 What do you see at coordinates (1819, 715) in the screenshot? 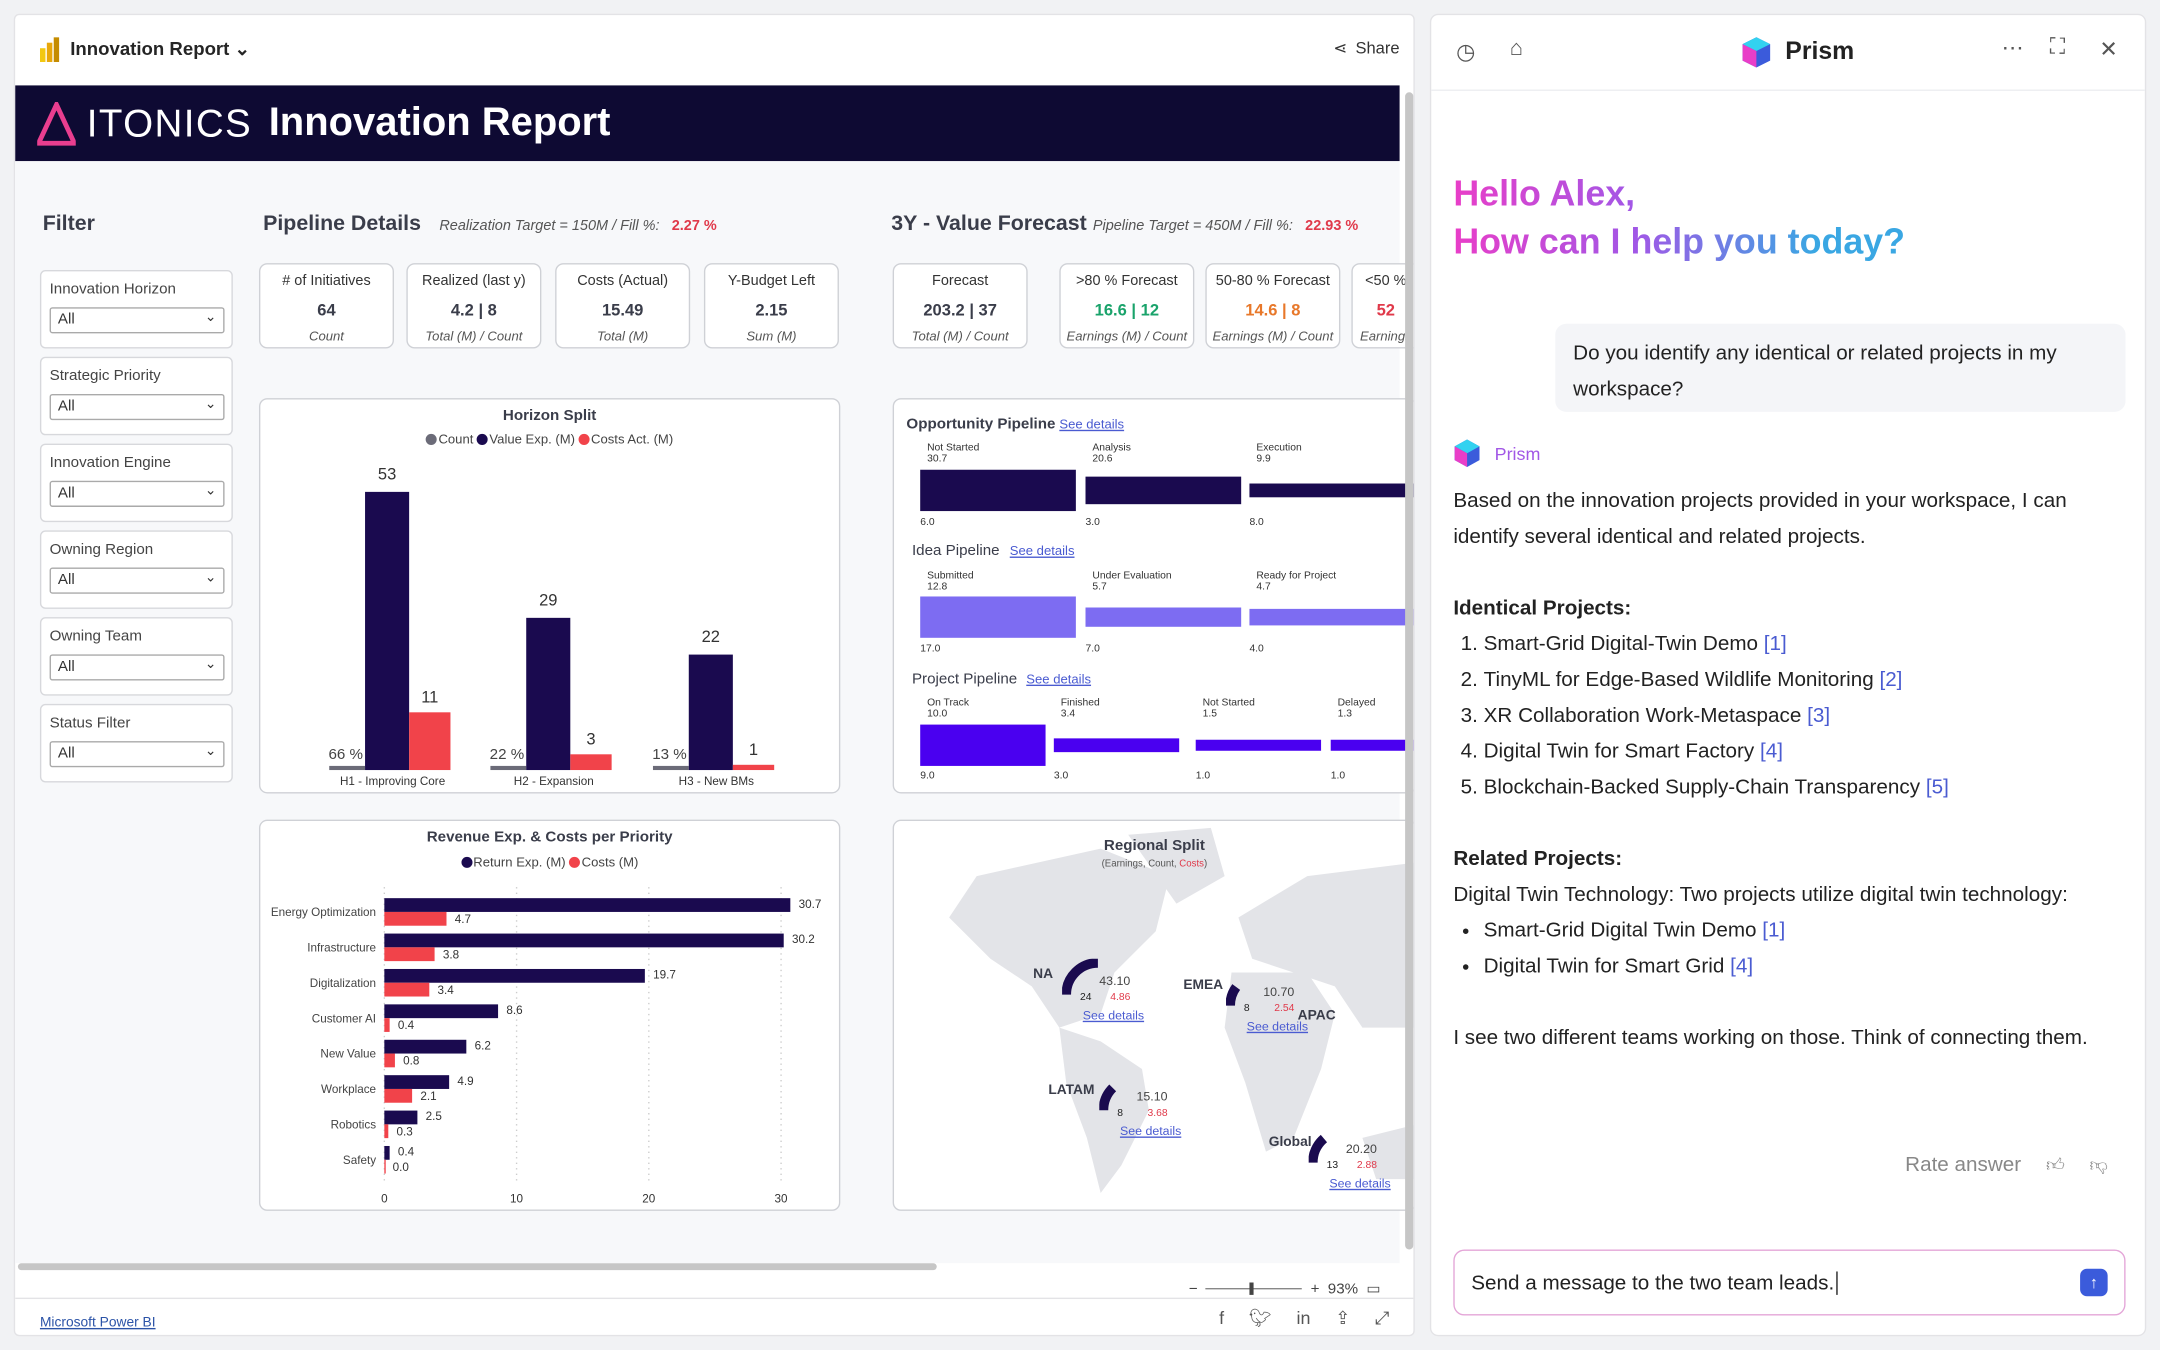
I see `reference-link: [3]` at bounding box center [1819, 715].